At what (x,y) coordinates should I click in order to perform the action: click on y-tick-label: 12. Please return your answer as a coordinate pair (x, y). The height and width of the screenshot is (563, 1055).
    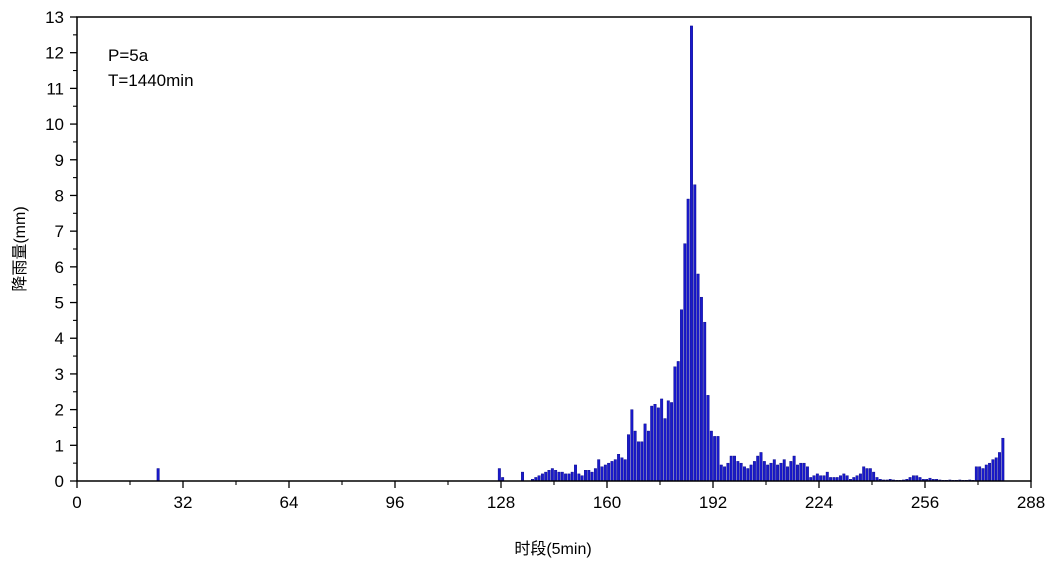
    Looking at the image, I should click on (54, 53).